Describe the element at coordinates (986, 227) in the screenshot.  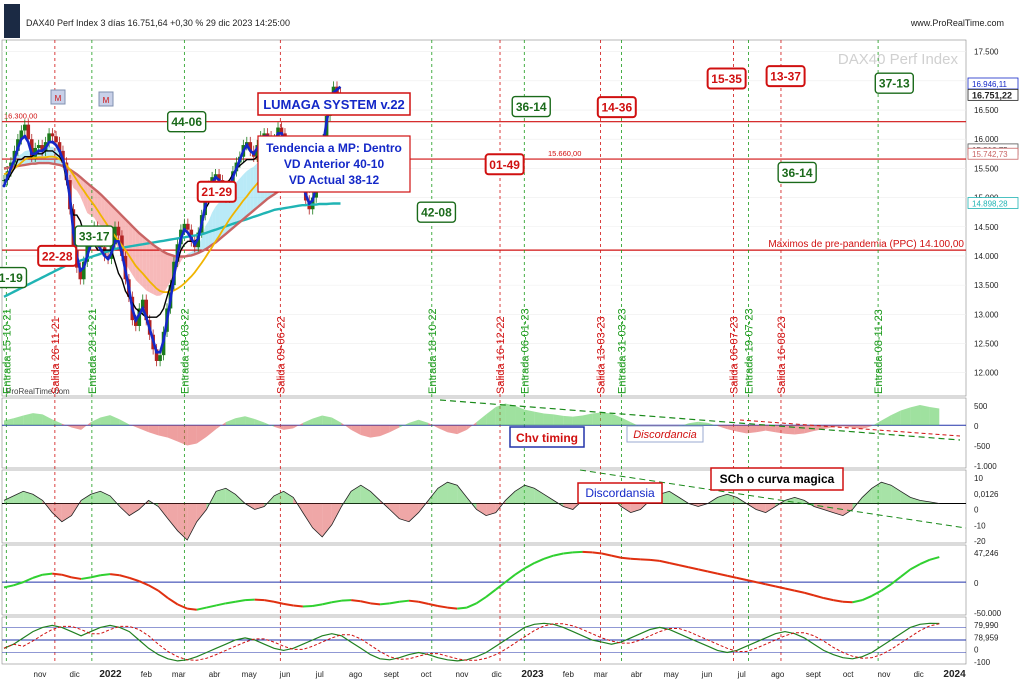
I see `price-tick-label: 14.500` at that location.